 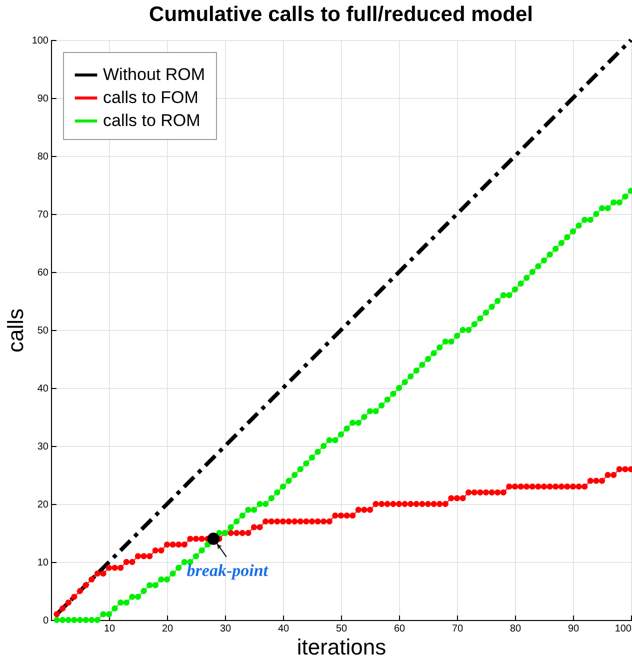 I want to click on x-tick-label: 100, so click(x=623, y=629).